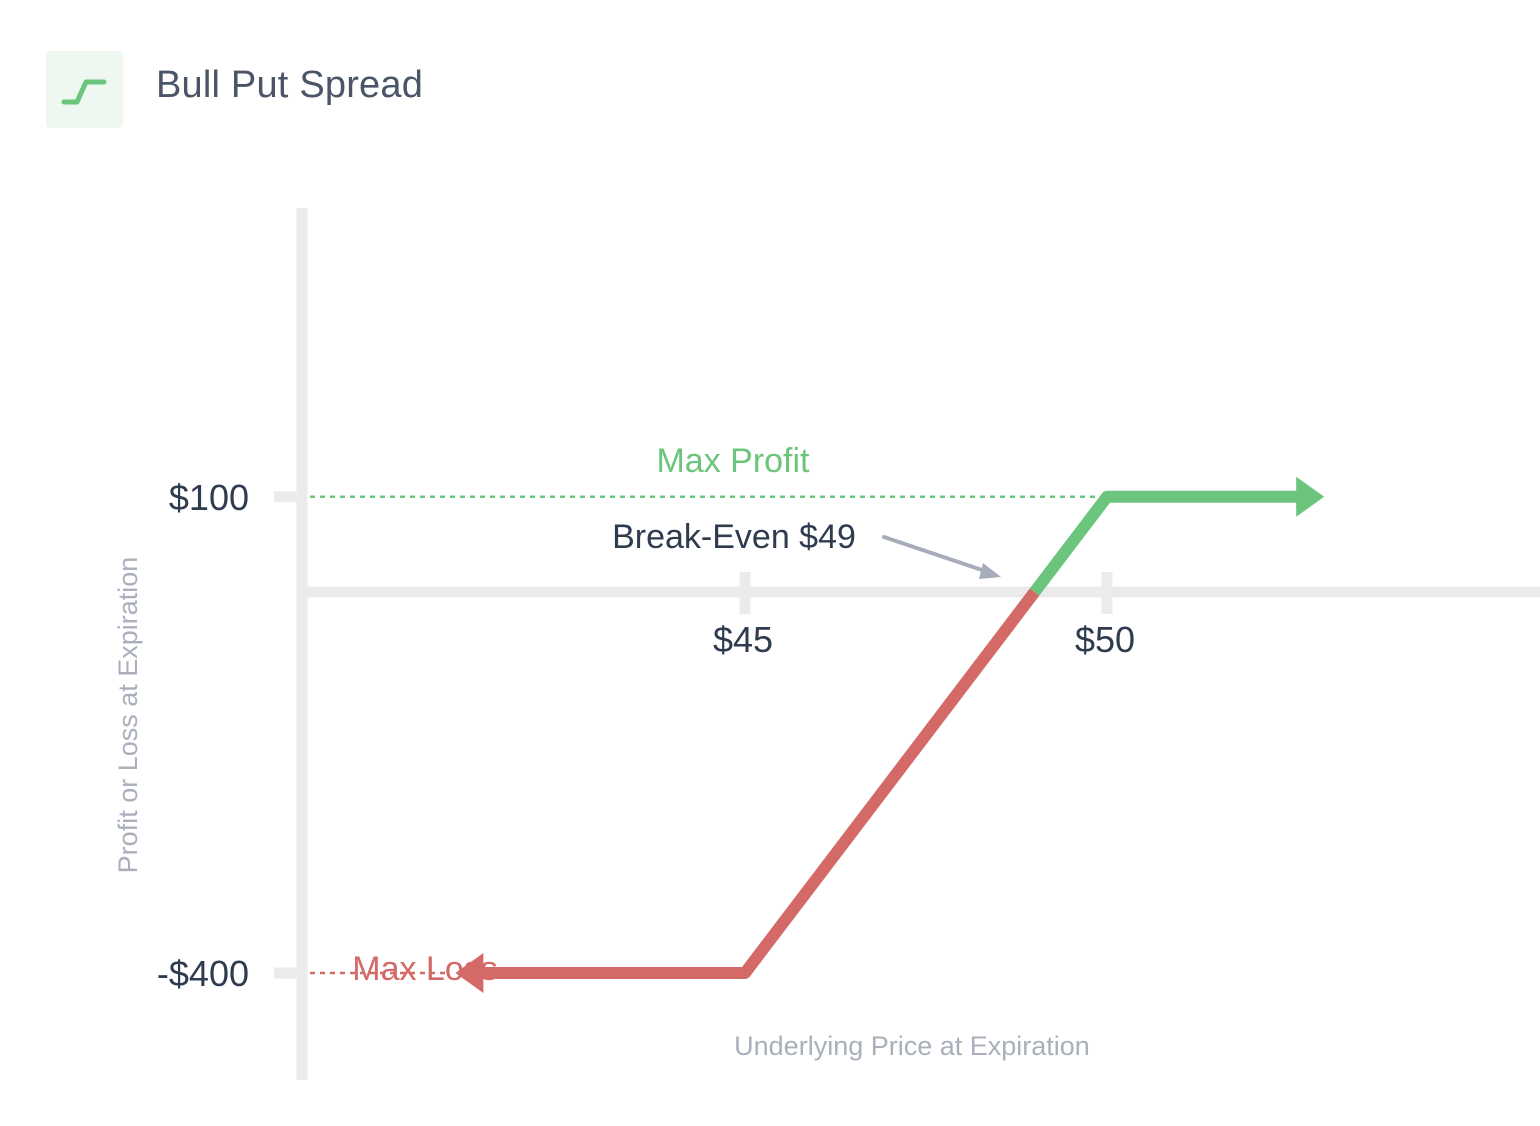 The image size is (1540, 1126). I want to click on break-even-pointer-head, so click(990, 571).